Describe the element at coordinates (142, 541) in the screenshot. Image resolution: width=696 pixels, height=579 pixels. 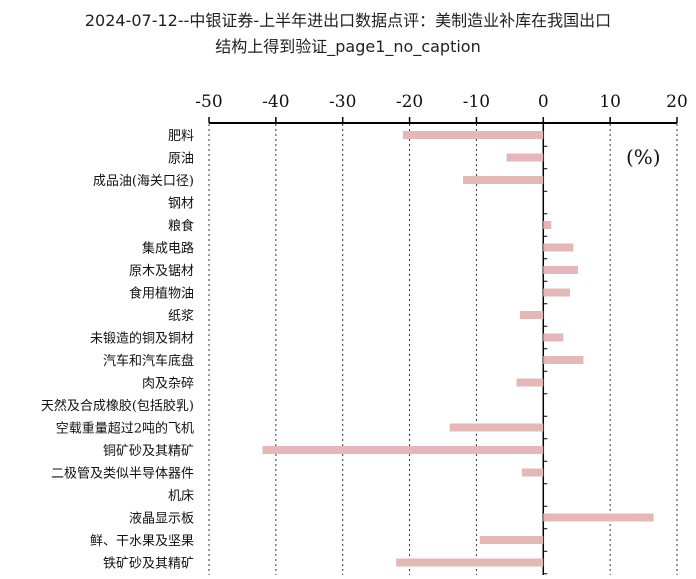
I see `category-label: 鲜、干水果及坚果` at that location.